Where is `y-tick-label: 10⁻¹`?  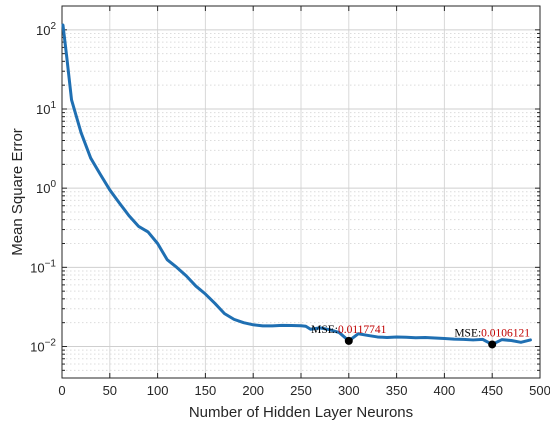 y-tick-label: 10⁻¹ is located at coordinates (43, 266).